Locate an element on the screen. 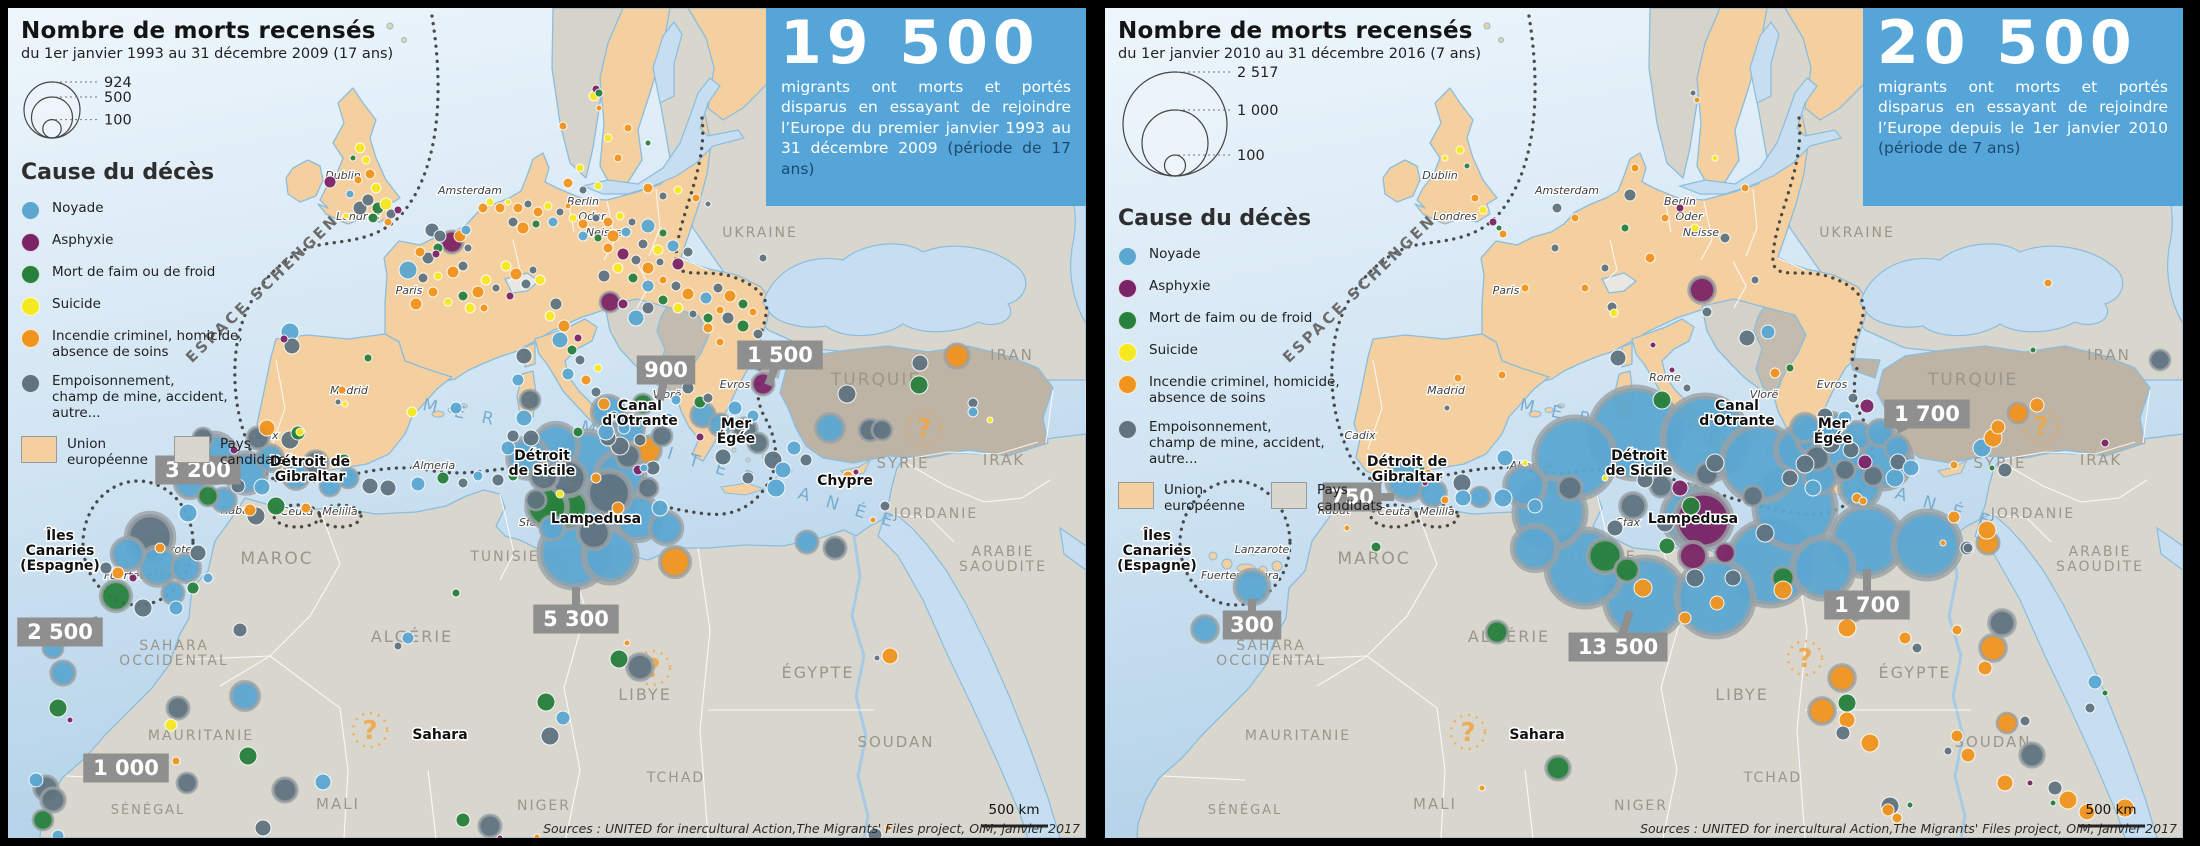 The image size is (2200, 846). place-label: Sahara is located at coordinates (1536, 735).